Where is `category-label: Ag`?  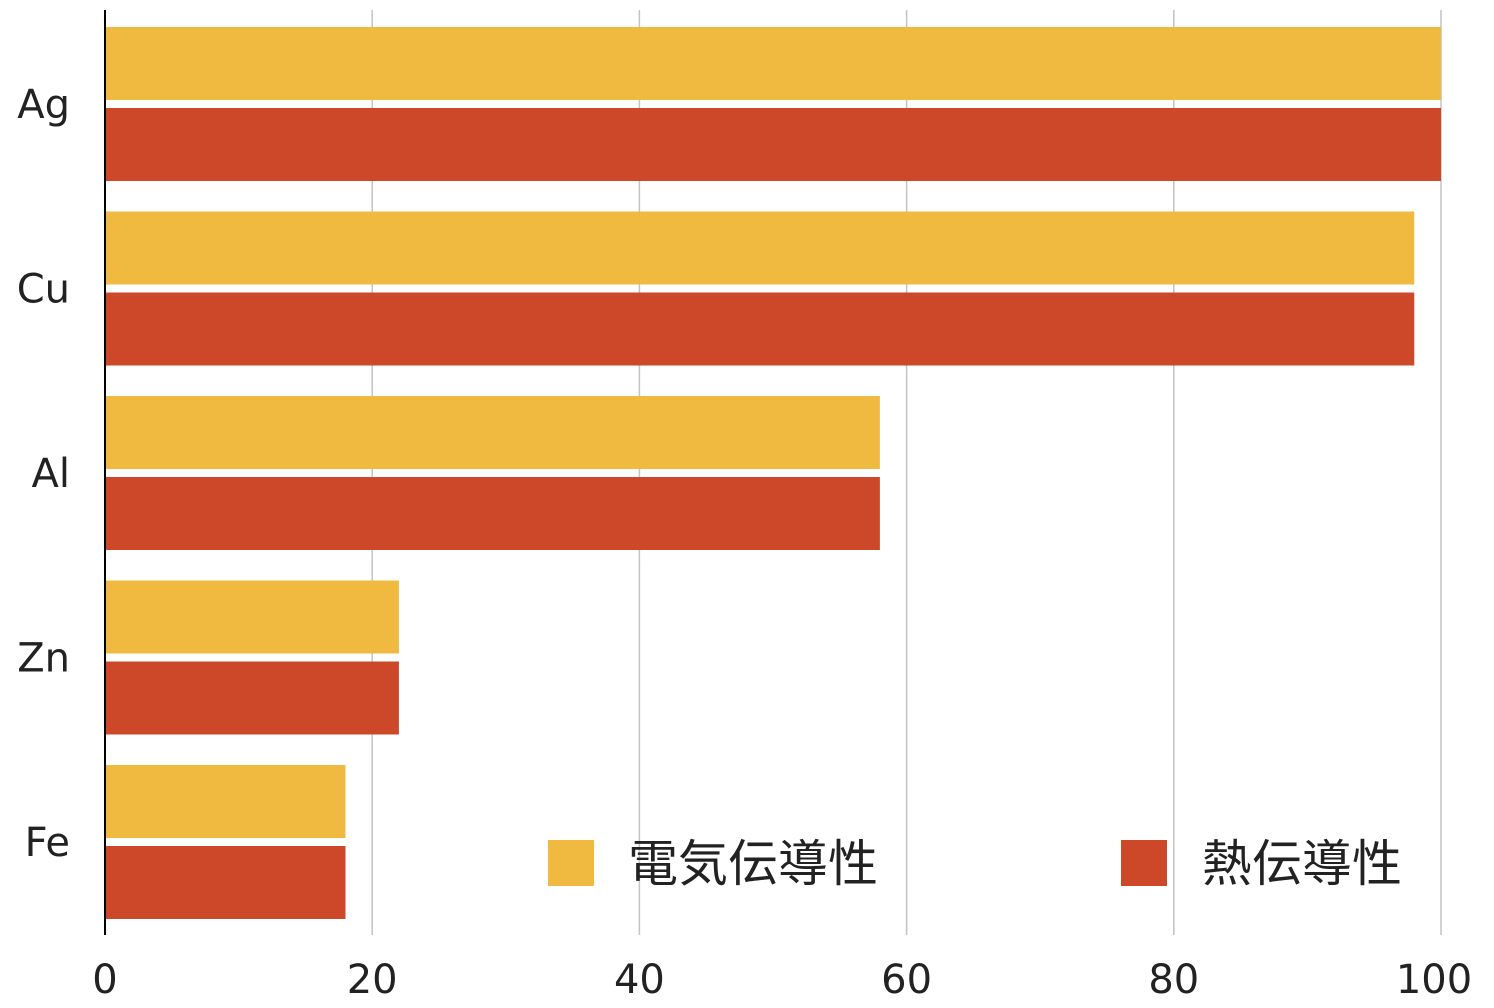 category-label: Ag is located at coordinates (43, 105).